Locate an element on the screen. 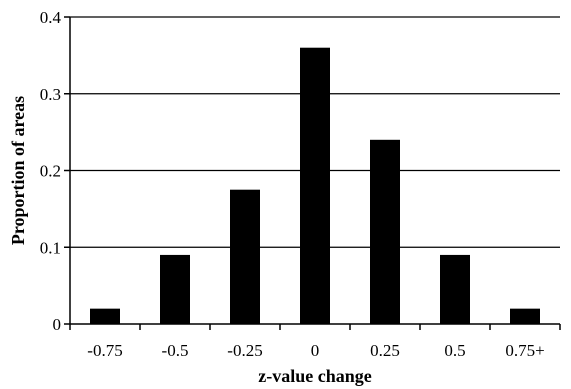 The width and height of the screenshot is (571, 389). x-tick-label: 0.5 is located at coordinates (454, 350).